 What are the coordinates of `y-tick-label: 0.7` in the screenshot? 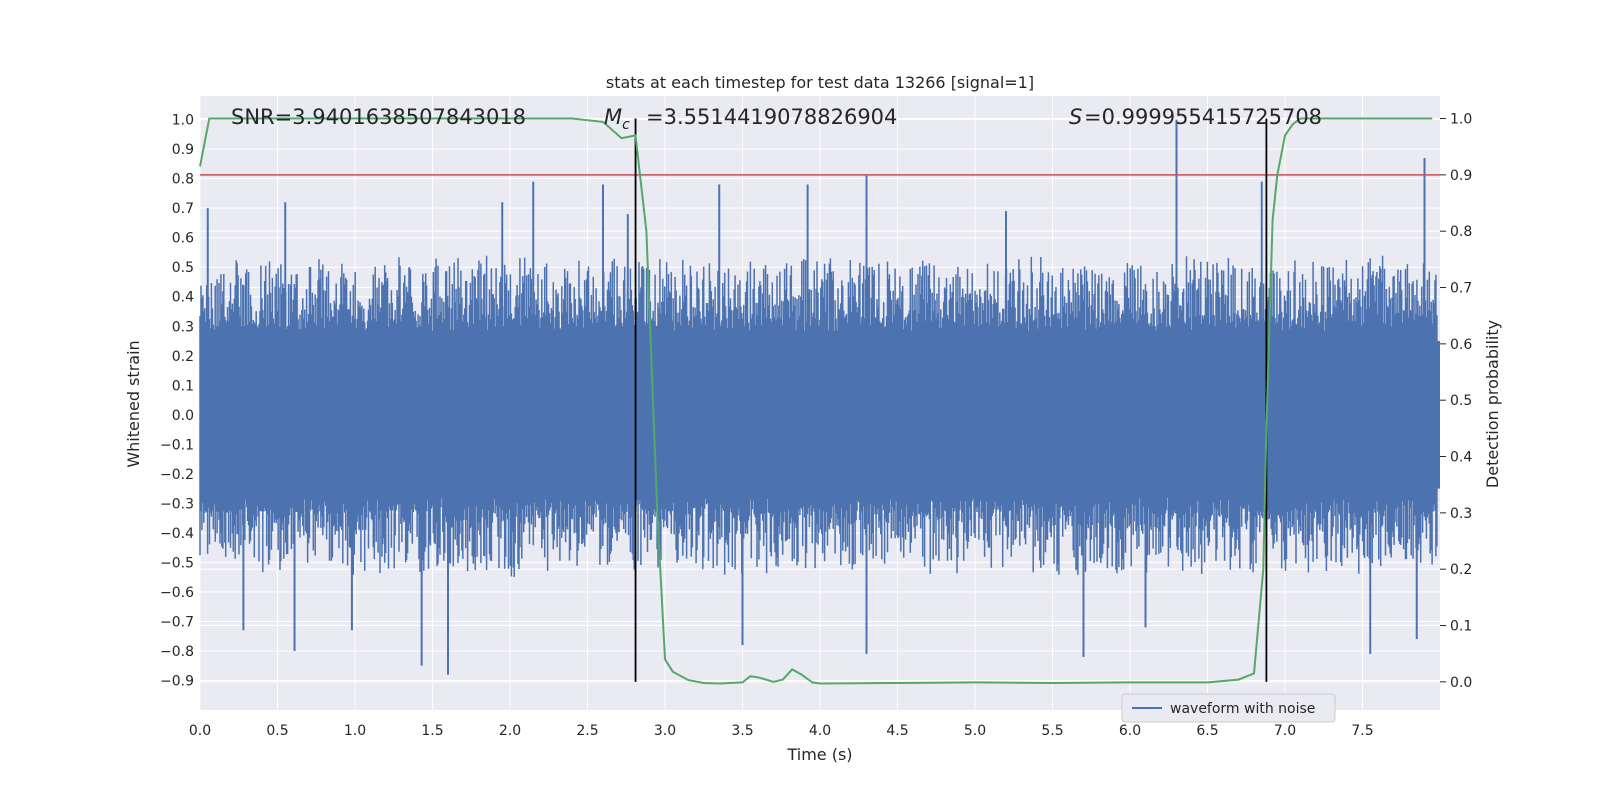 It's located at (183, 209).